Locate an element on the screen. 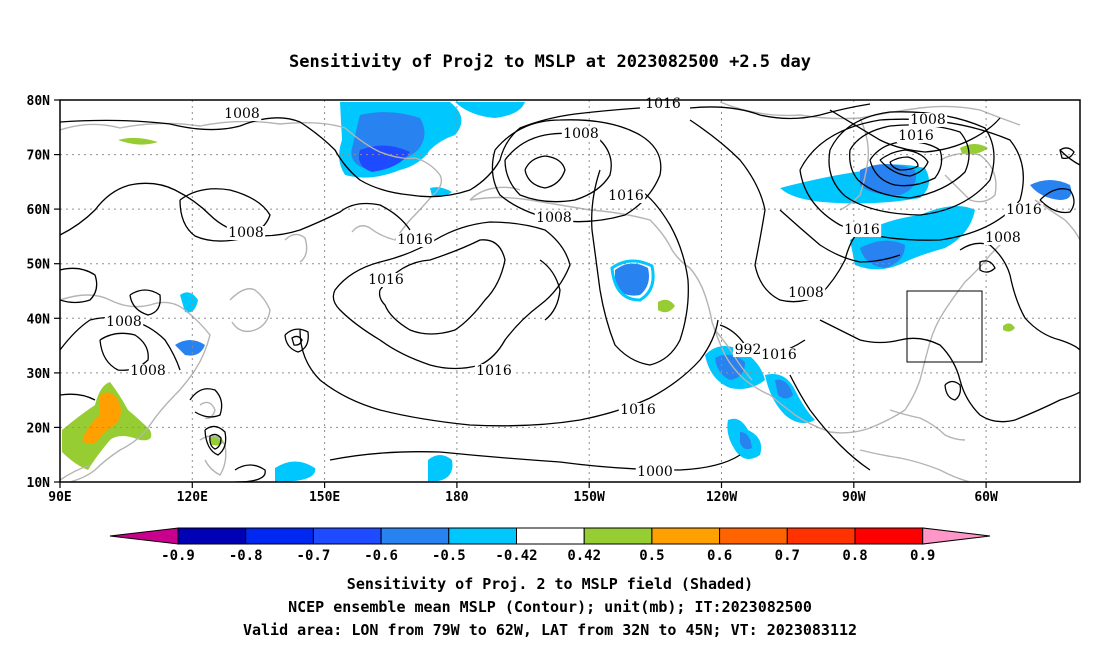 The image size is (1100, 650). coast-south-china is located at coordinates (122, 438).